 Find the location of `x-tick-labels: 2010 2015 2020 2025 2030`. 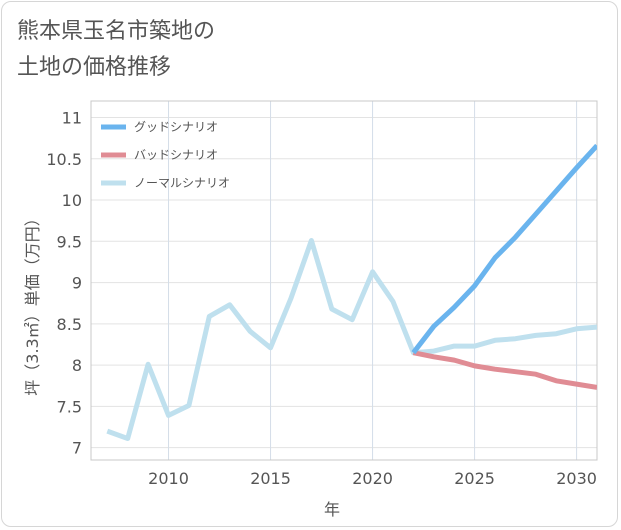

x-tick-labels: 2010 2015 2020 2025 2030 is located at coordinates (372, 478).